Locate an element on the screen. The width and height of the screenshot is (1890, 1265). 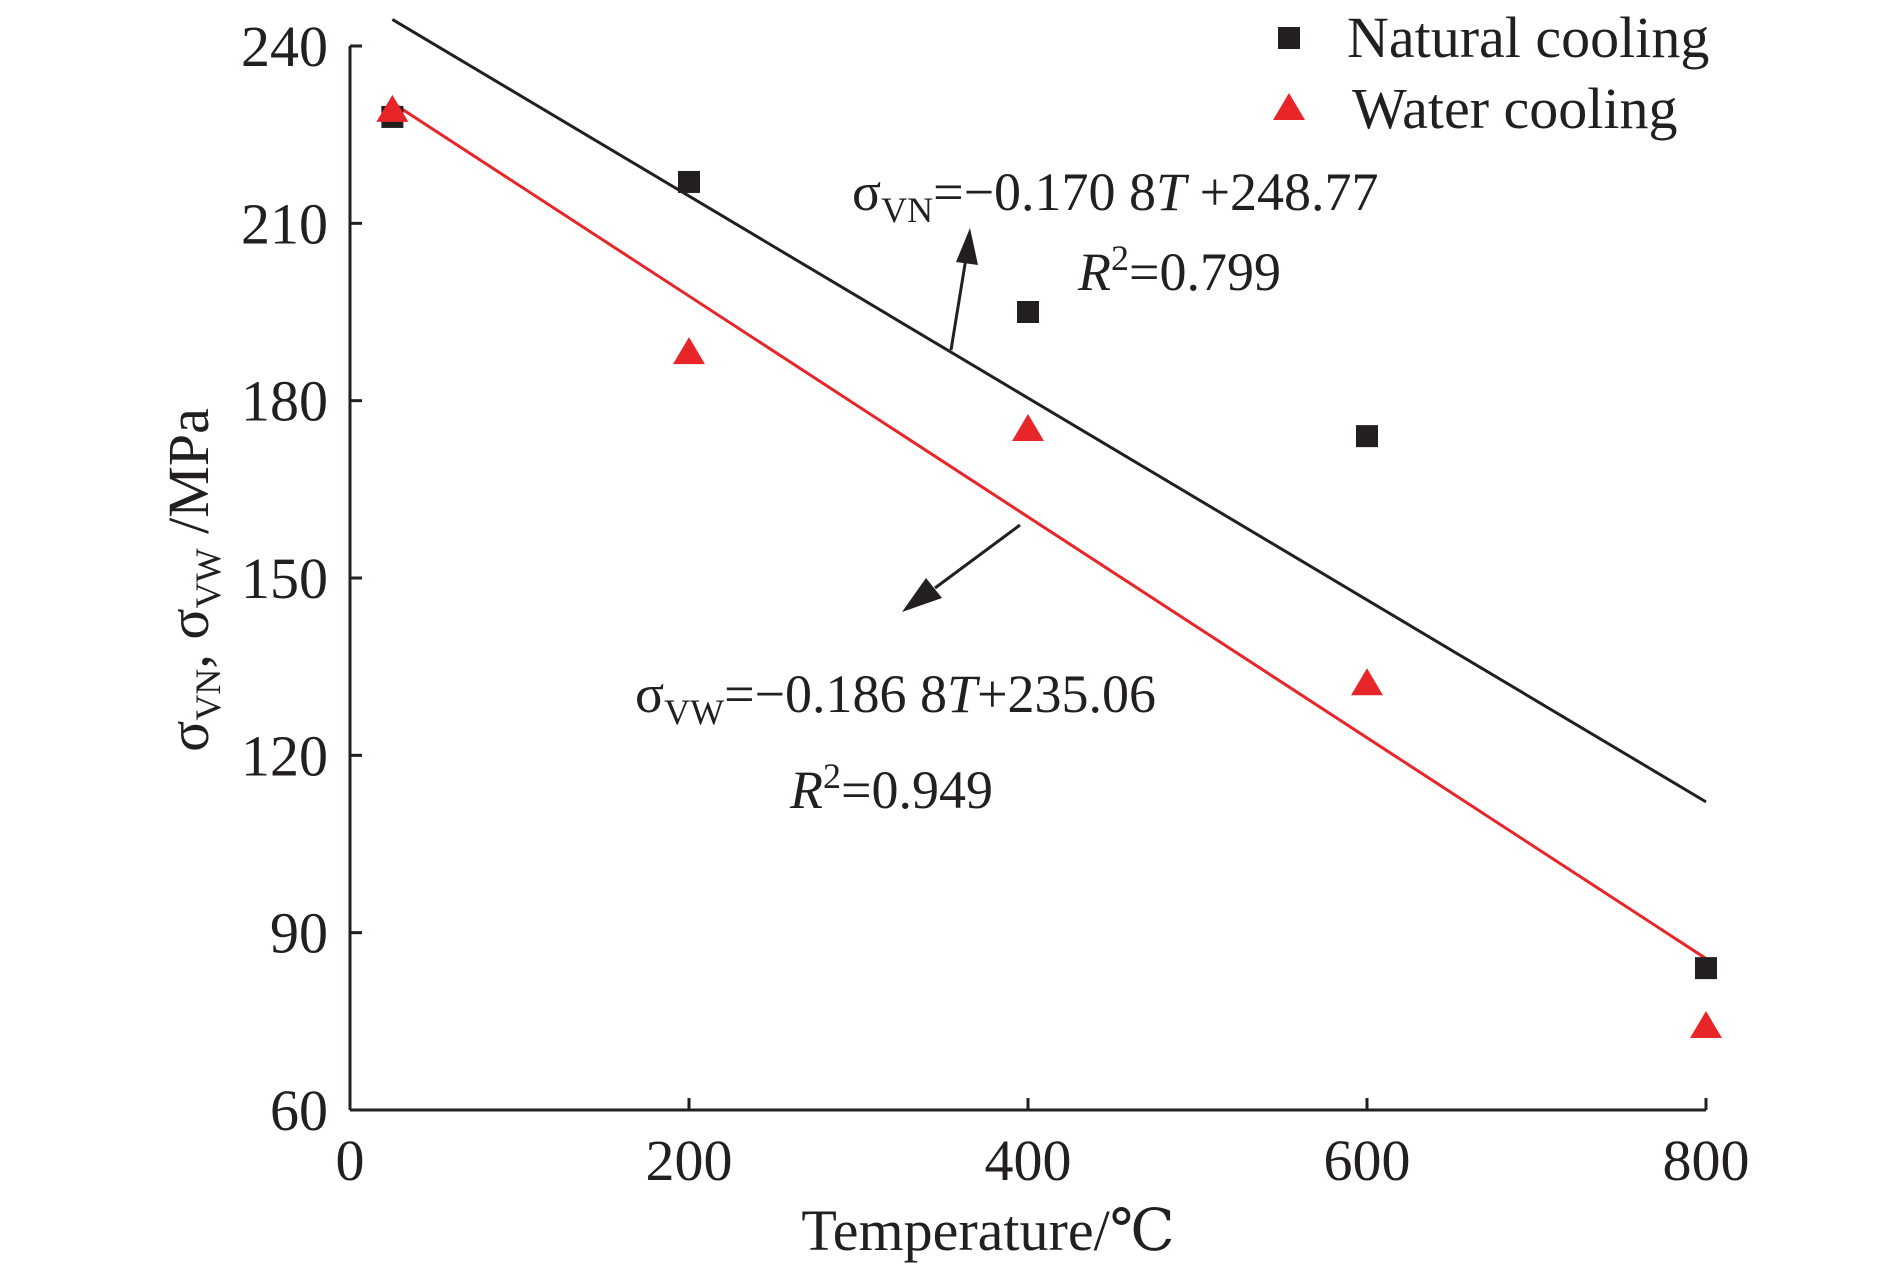
y-axis-title: σVN, σVW /MPa is located at coordinates (192, 580).